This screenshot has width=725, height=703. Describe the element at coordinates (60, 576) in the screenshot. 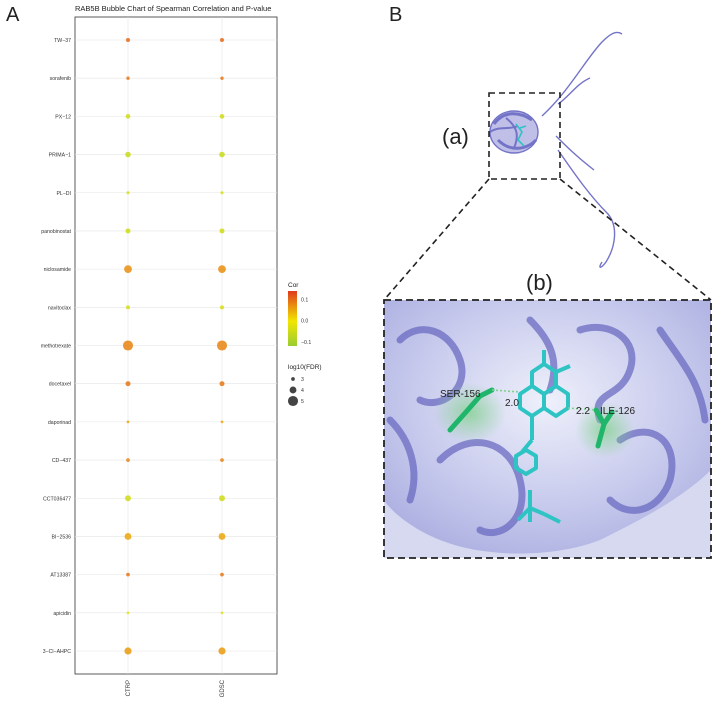

I see `y-tick-label: AT13387` at that location.